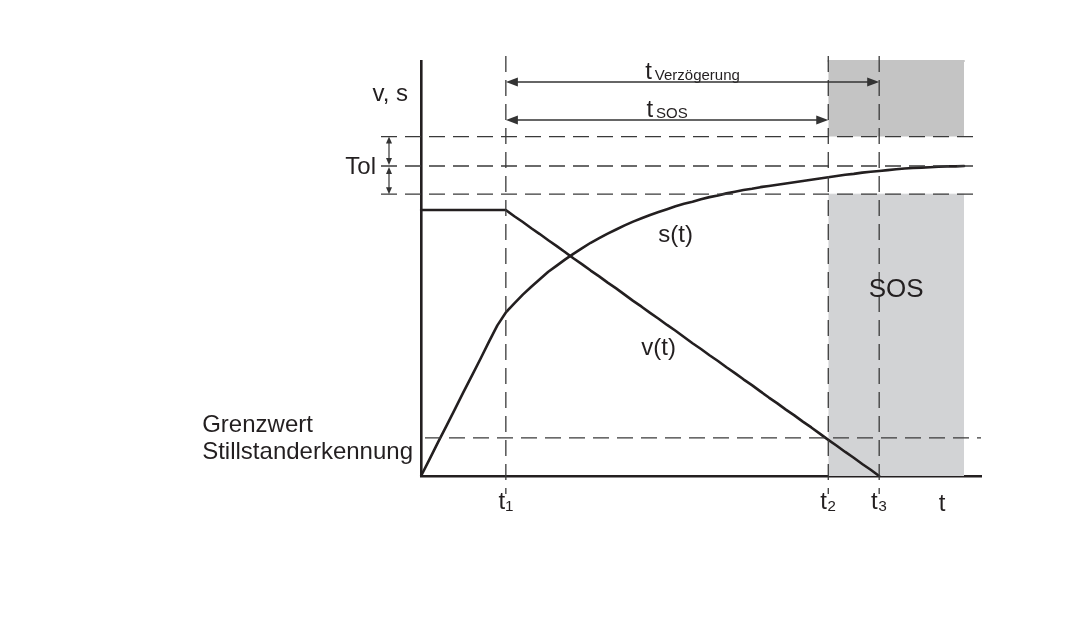 Image resolution: width=1088 pixels, height=620 pixels. What do you see at coordinates (307, 437) in the screenshot?
I see `ref-line-label: Grenzwert Stillstanderkennung` at bounding box center [307, 437].